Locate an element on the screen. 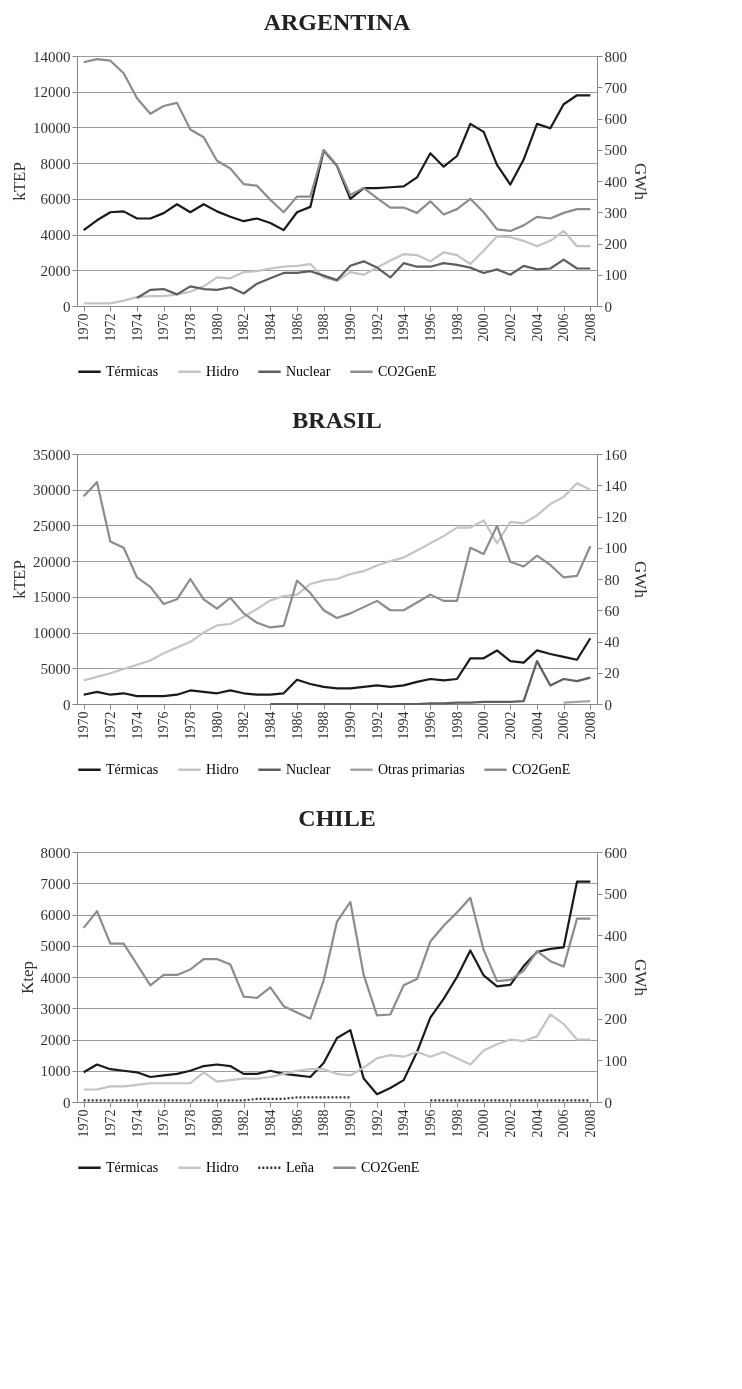 This screenshot has height=1389, width=742. y2-tick-label: 20 is located at coordinates (612, 673).